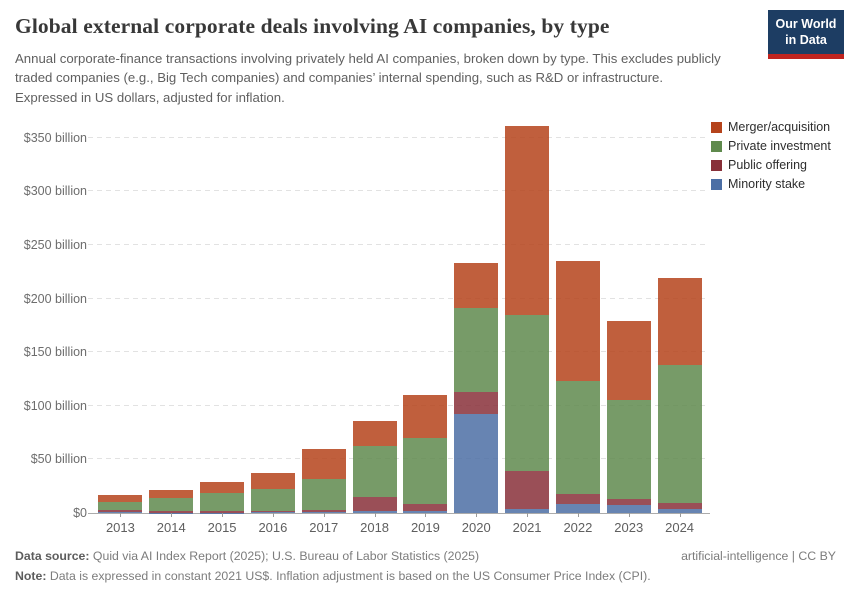 The image size is (850, 600). I want to click on legend-swatch-merger-acquisition, so click(716, 127).